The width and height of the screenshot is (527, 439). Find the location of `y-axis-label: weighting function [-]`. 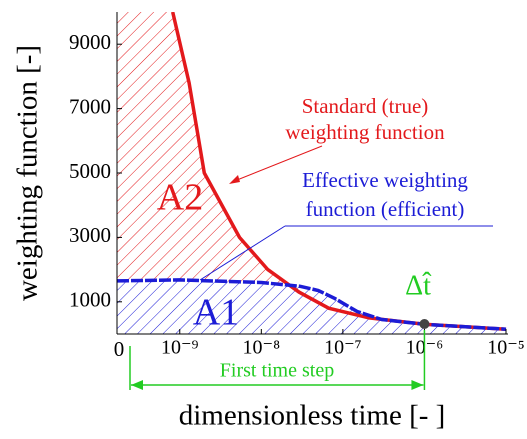

y-axis-label: weighting function [-] is located at coordinates (28, 173).